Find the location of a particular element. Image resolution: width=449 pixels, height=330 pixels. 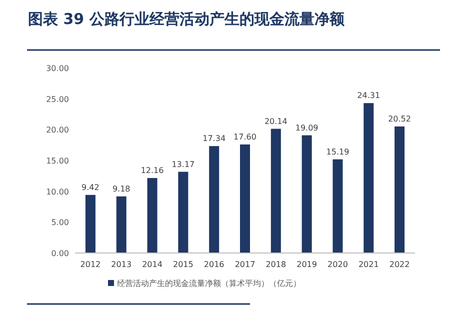

y-tick-label: 20.00 is located at coordinates (57, 130).